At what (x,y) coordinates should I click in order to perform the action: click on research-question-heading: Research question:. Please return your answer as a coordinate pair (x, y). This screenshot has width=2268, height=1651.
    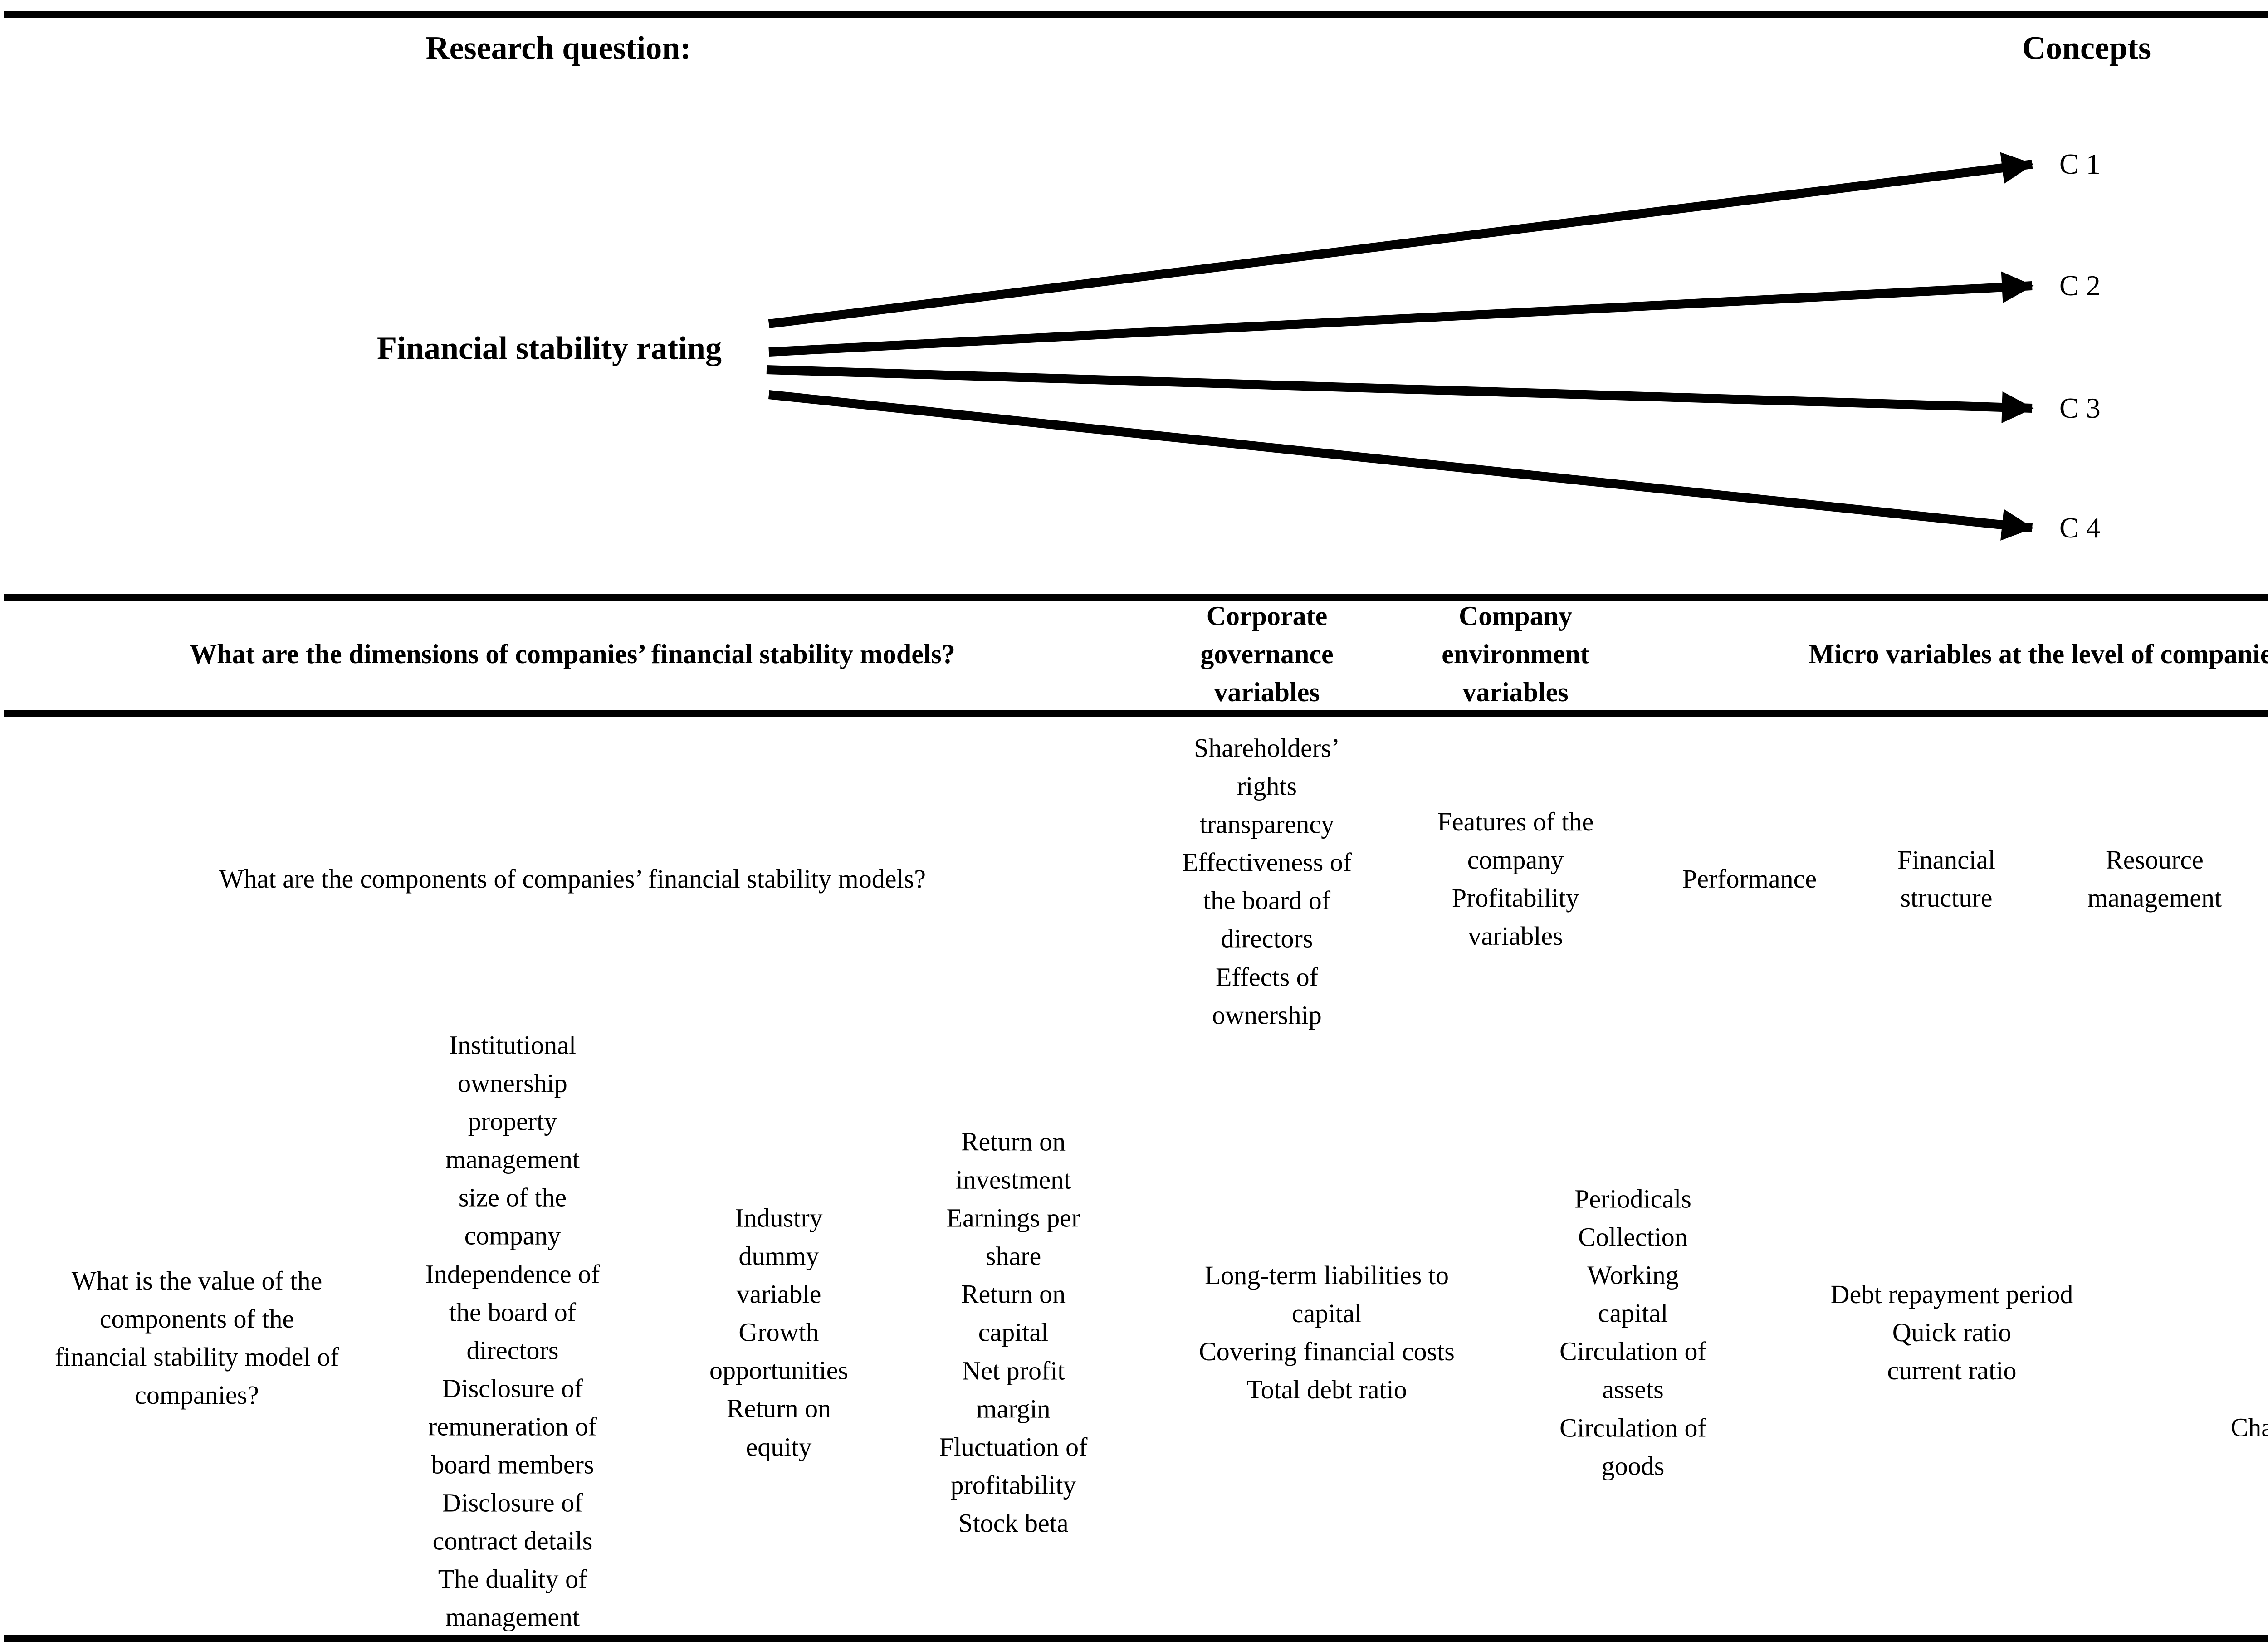
    Looking at the image, I should click on (558, 47).